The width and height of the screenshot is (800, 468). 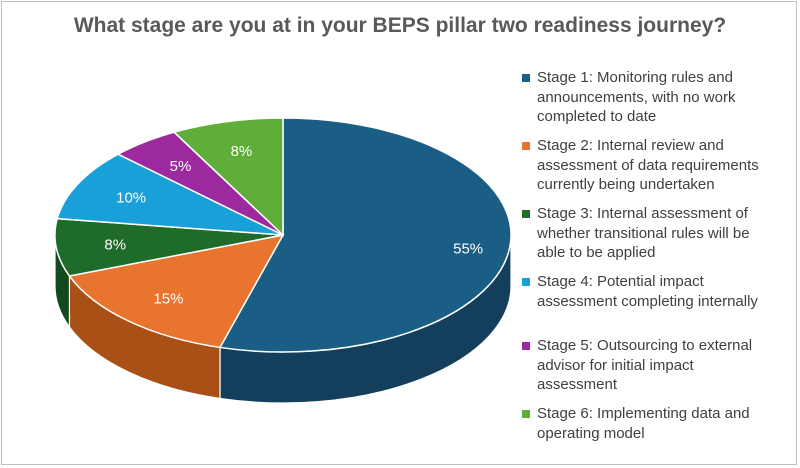 What do you see at coordinates (468, 248) in the screenshot?
I see `slice-label-1: 55%` at bounding box center [468, 248].